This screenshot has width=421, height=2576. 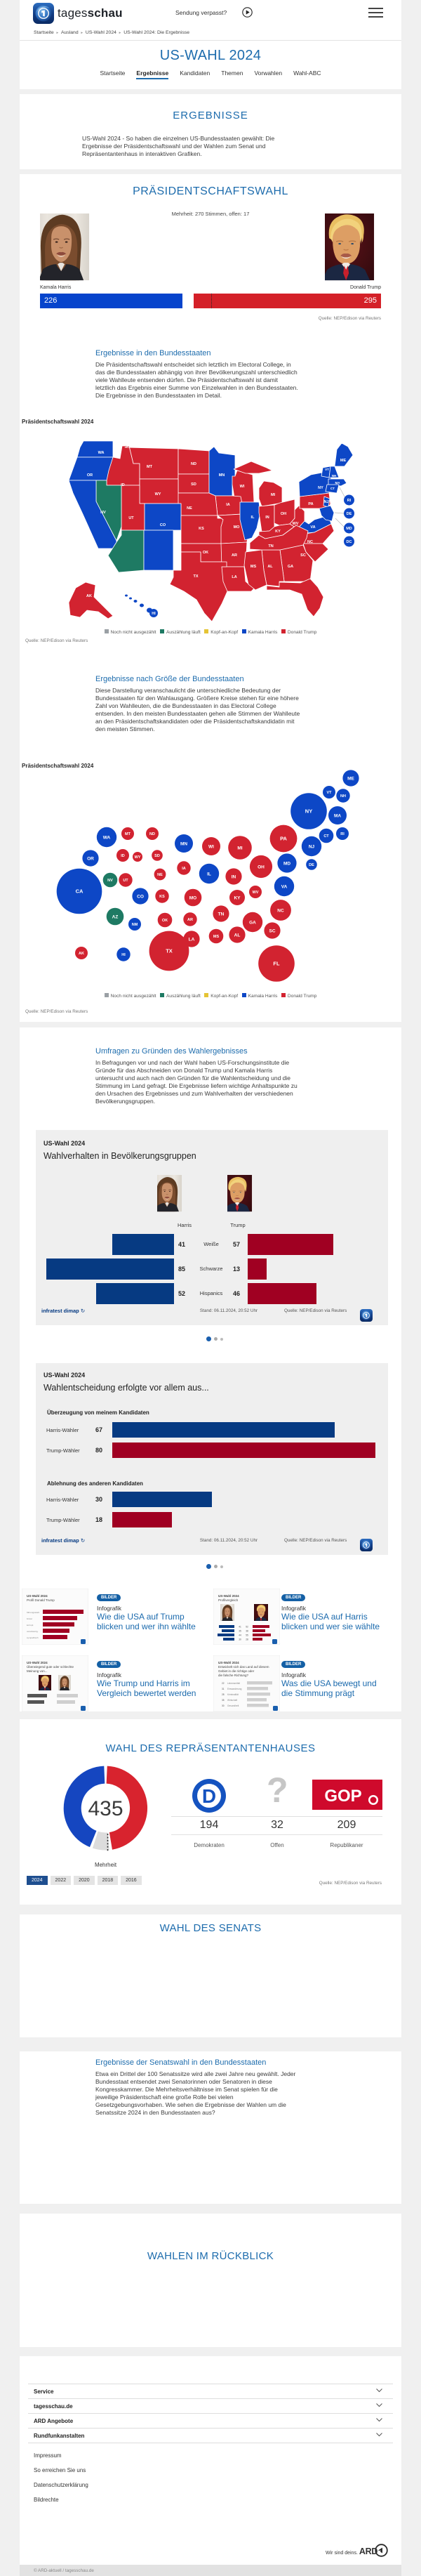 What do you see at coordinates (131, 518) in the screenshot?
I see `svg-text: UT` at bounding box center [131, 518].